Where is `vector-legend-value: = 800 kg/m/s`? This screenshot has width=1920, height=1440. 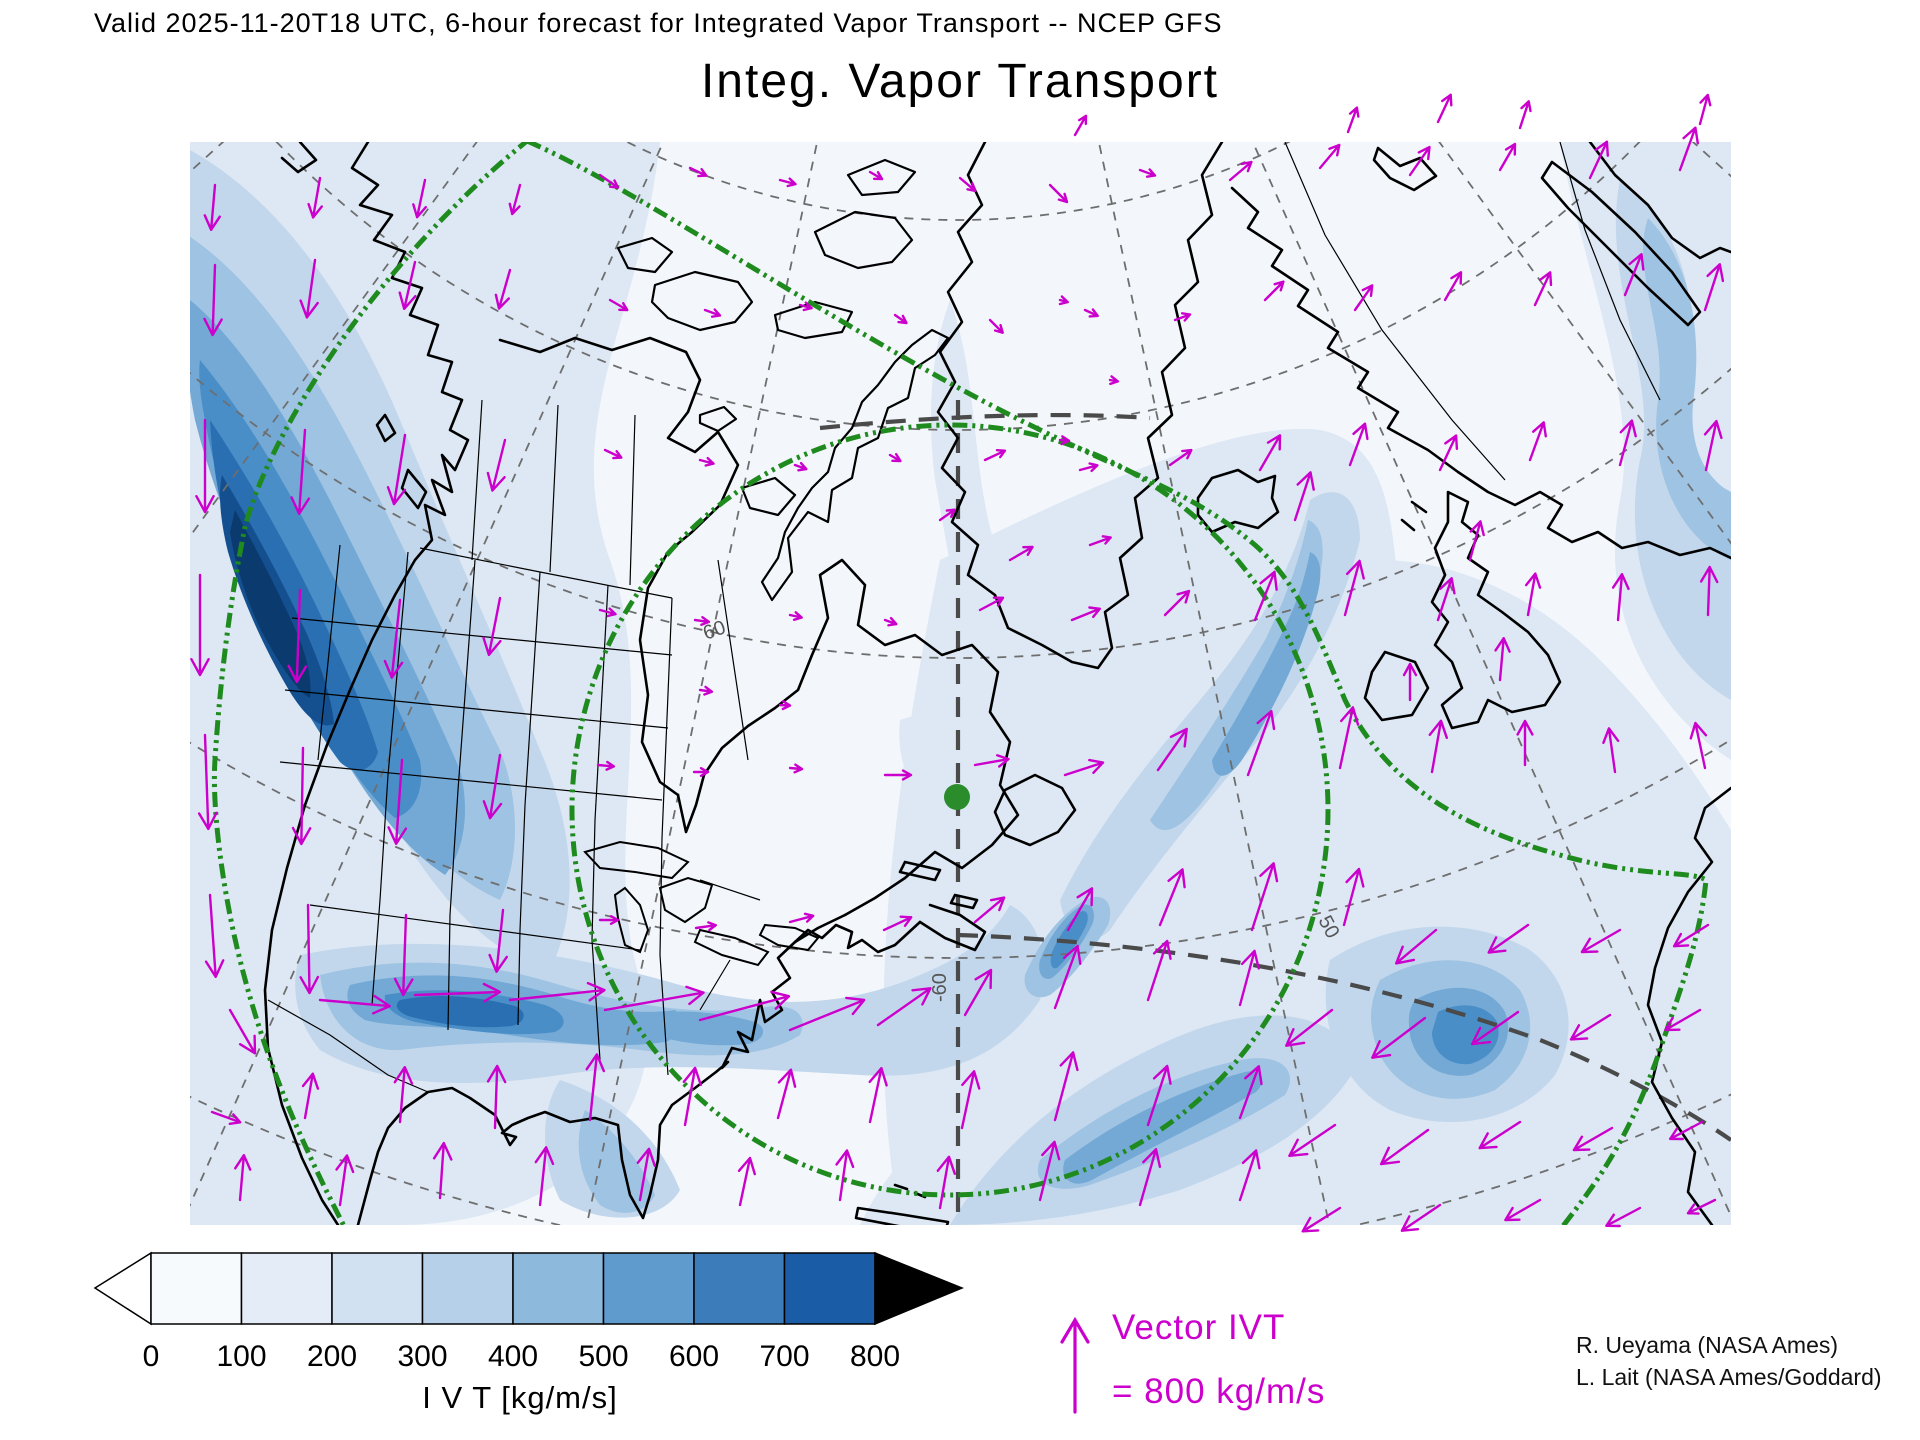
vector-legend-value: = 800 kg/m/s is located at coordinates (1219, 1391).